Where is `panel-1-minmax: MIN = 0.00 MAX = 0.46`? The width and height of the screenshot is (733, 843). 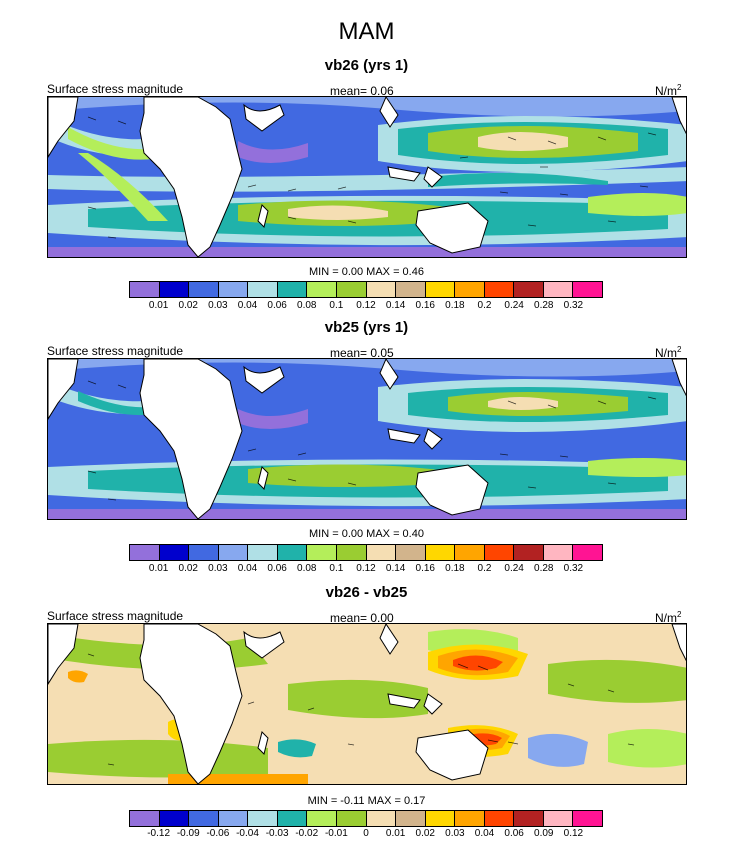
panel-1-minmax: MIN = 0.00 MAX = 0.46 is located at coordinates (366, 272).